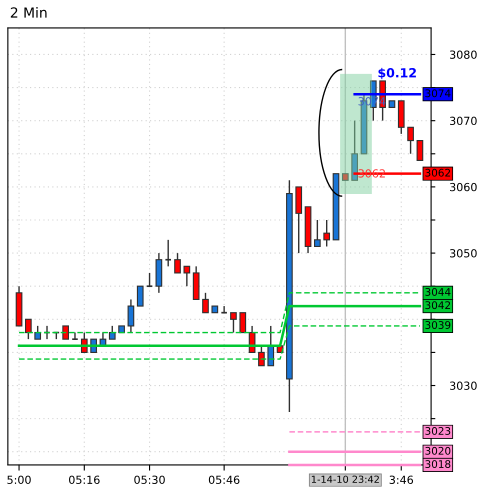 The image size is (491, 491). Describe the element at coordinates (19, 480) in the screenshot. I see `x-tick-label: 5:00` at that location.